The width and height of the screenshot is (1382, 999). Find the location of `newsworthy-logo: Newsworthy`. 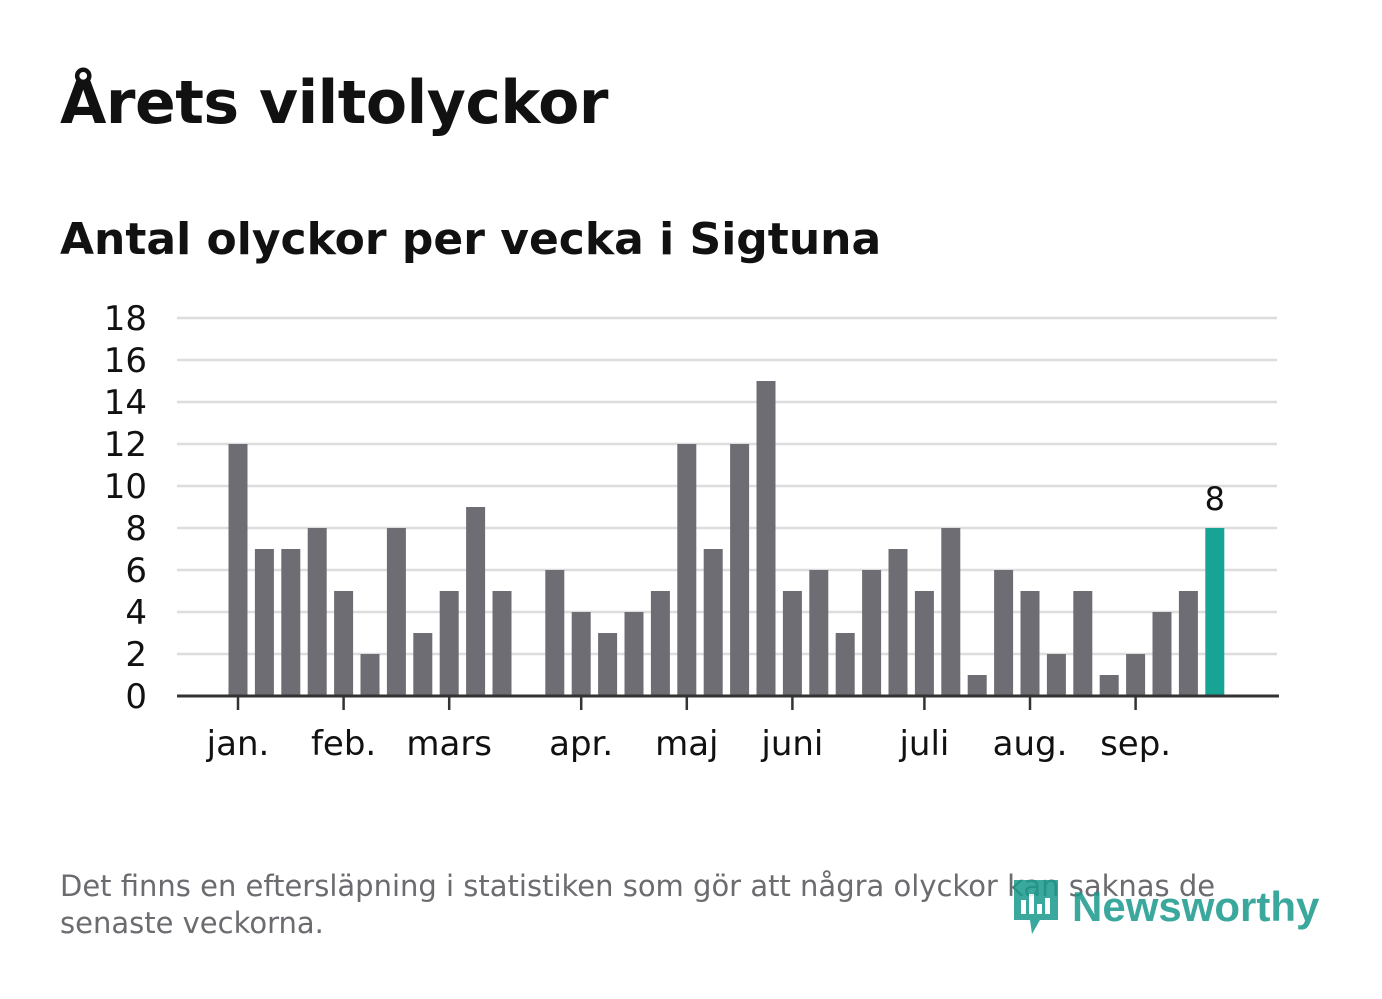

newsworthy-logo: Newsworthy is located at coordinates (1164, 907).